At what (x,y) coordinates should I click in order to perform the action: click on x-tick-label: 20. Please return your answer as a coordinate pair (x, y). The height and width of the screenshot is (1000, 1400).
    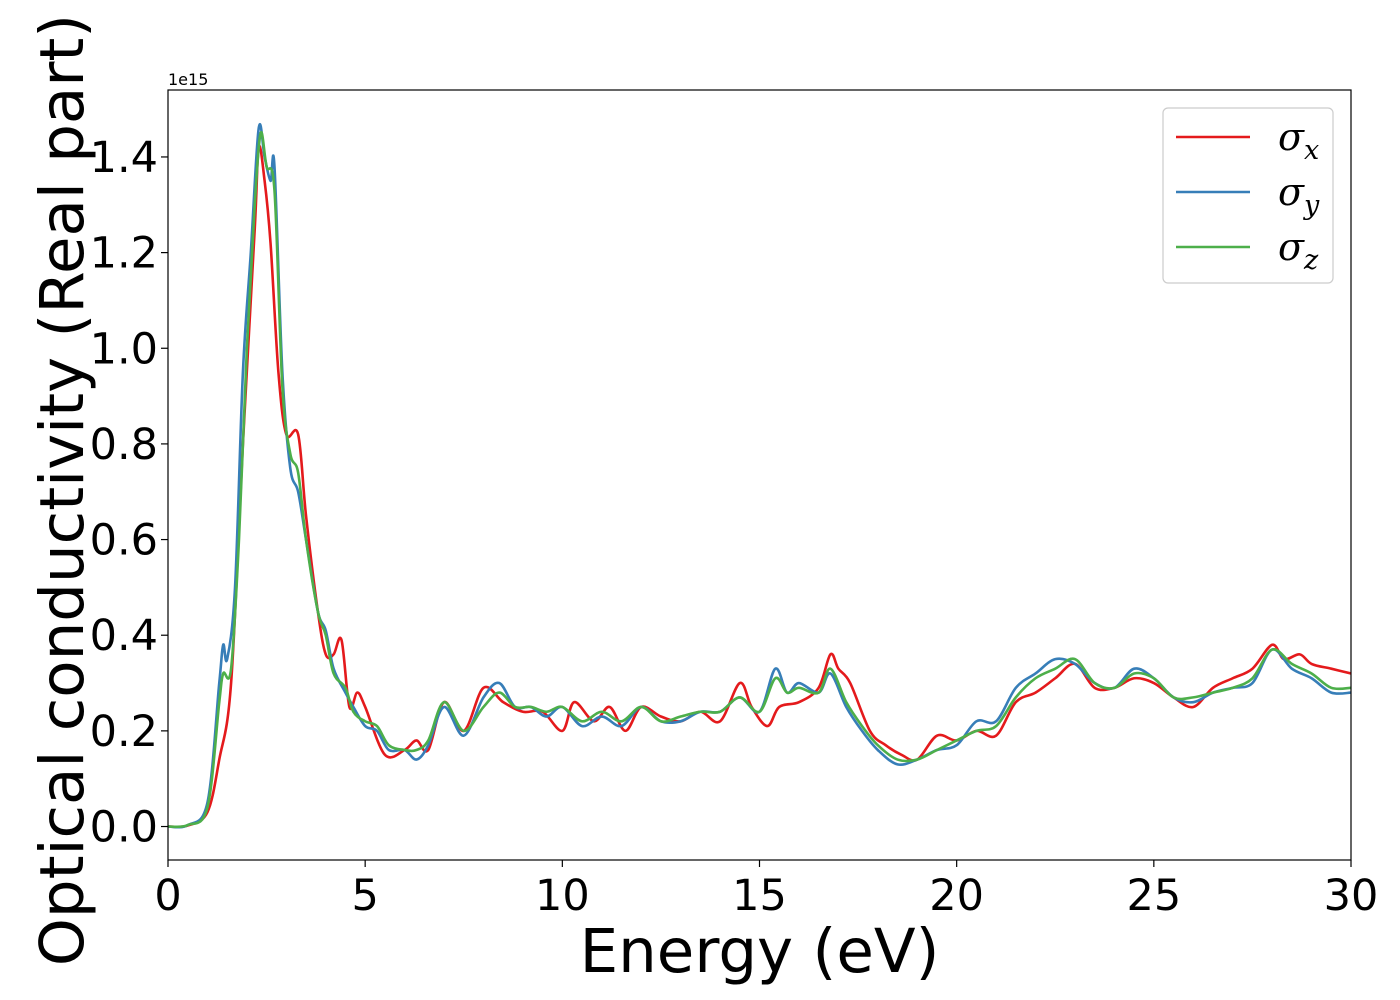
    Looking at the image, I should click on (956, 896).